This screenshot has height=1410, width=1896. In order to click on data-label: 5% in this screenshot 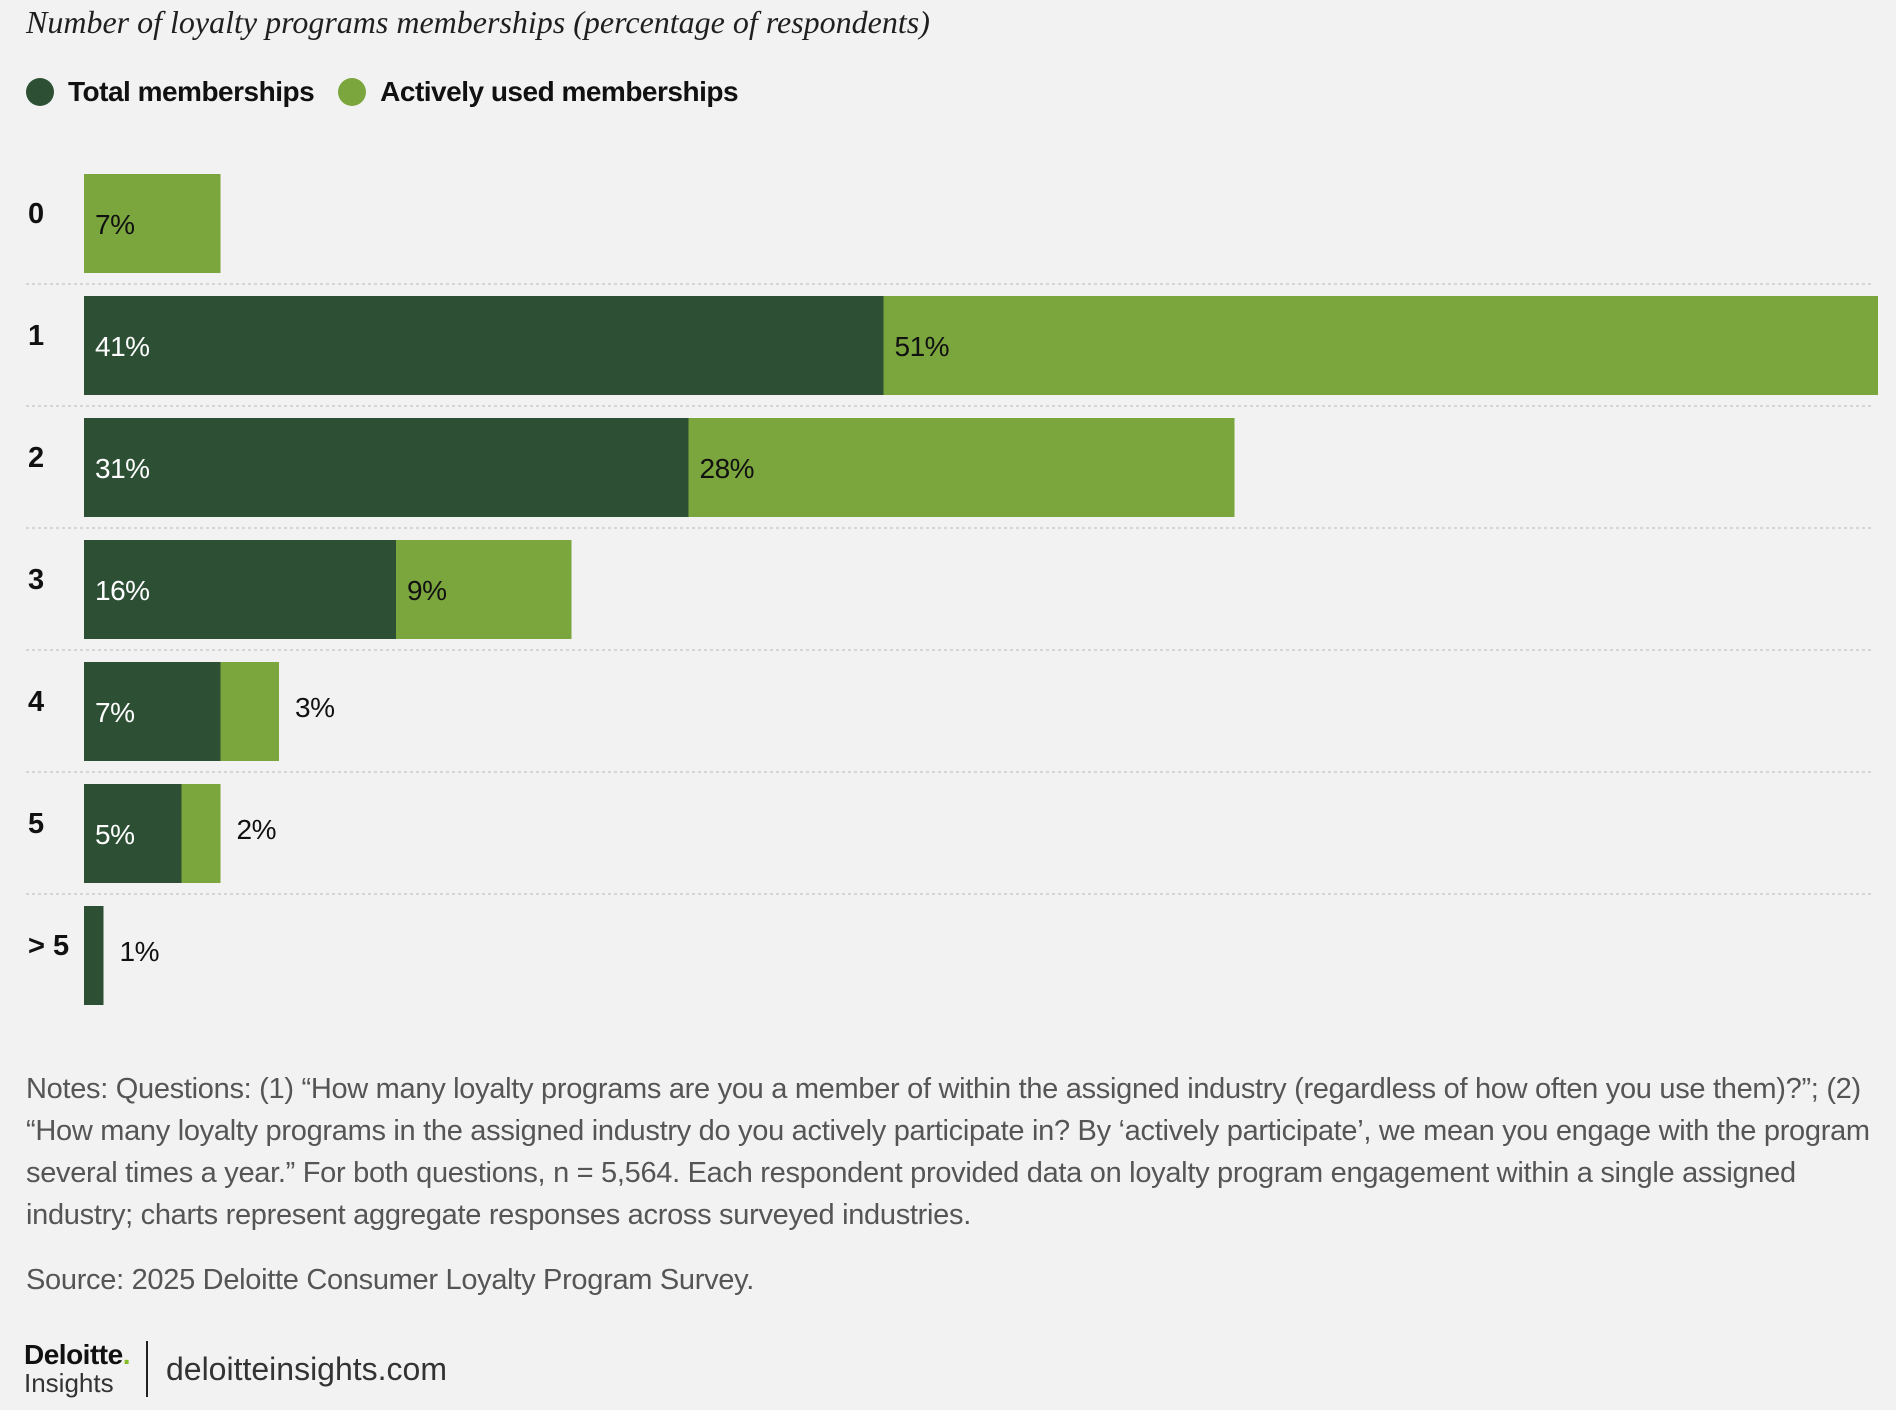, I will do `click(114, 834)`.